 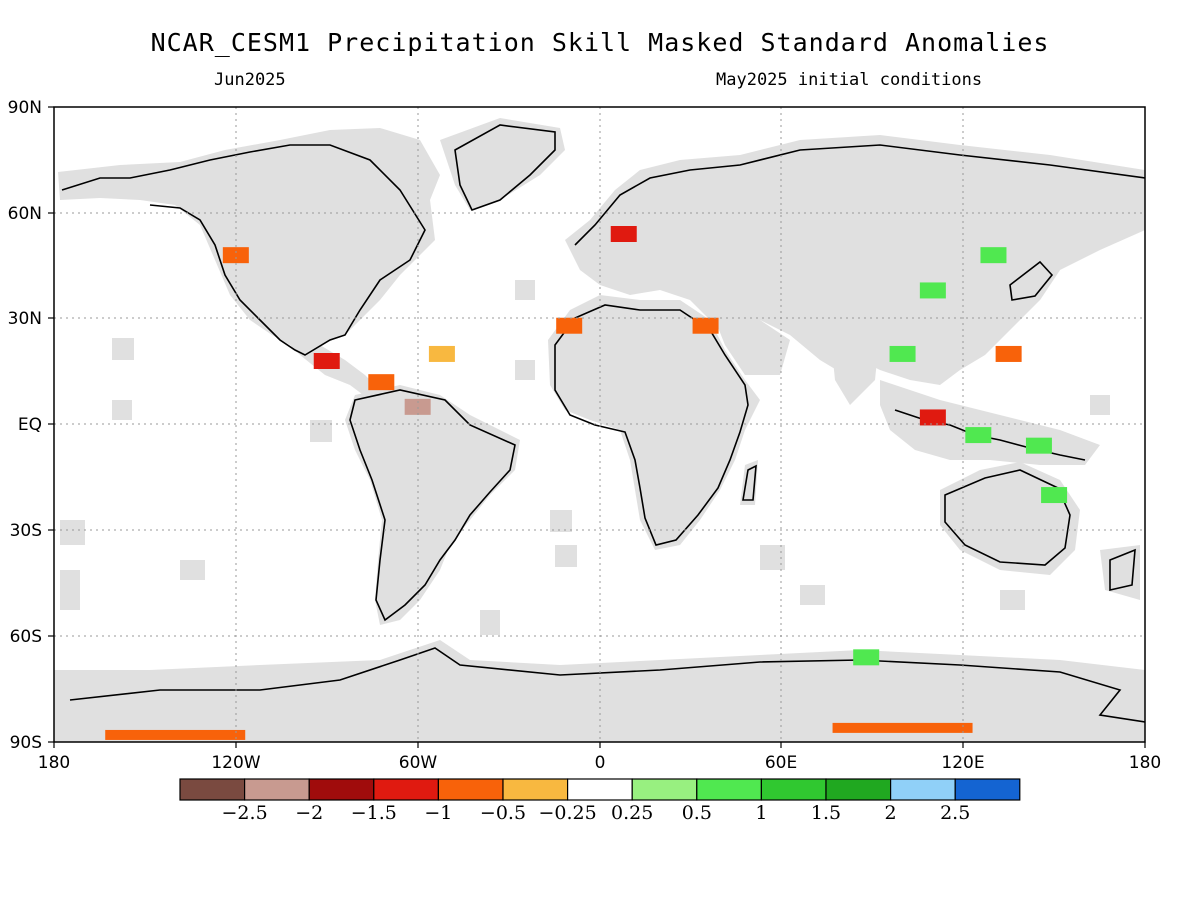 I want to click on lat-label: EQ, so click(x=30, y=425).